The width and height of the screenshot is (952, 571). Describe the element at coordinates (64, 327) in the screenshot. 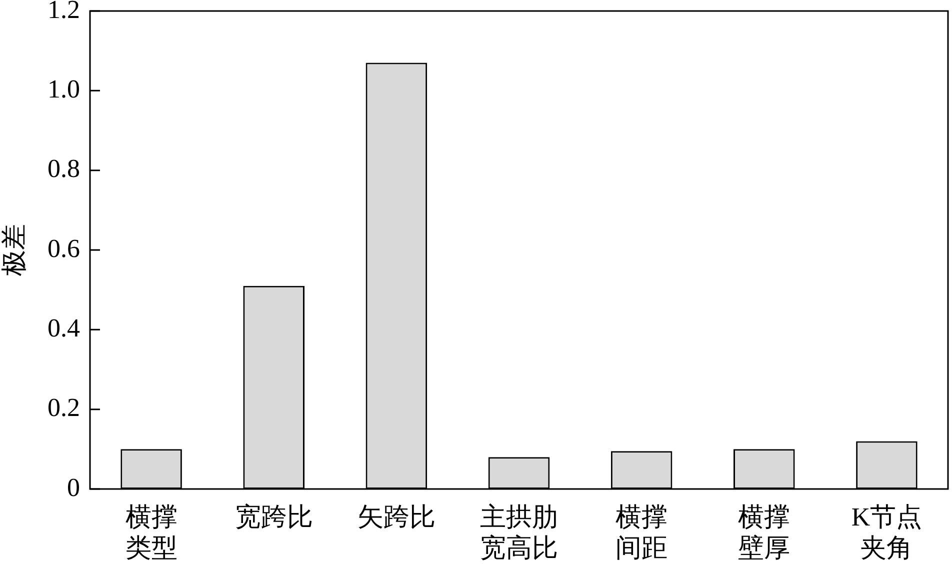

I see `y-tick-label: 0.4` at that location.